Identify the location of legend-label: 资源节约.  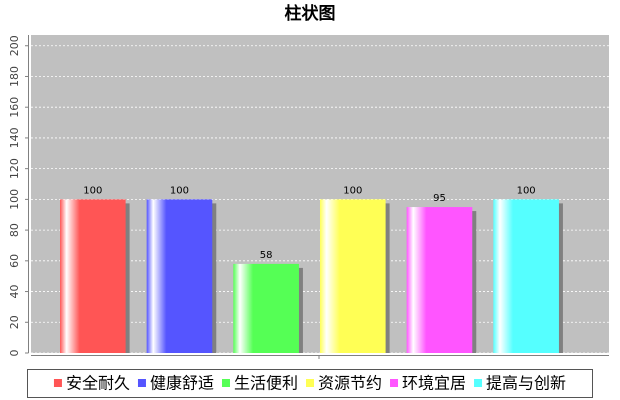
(350, 383).